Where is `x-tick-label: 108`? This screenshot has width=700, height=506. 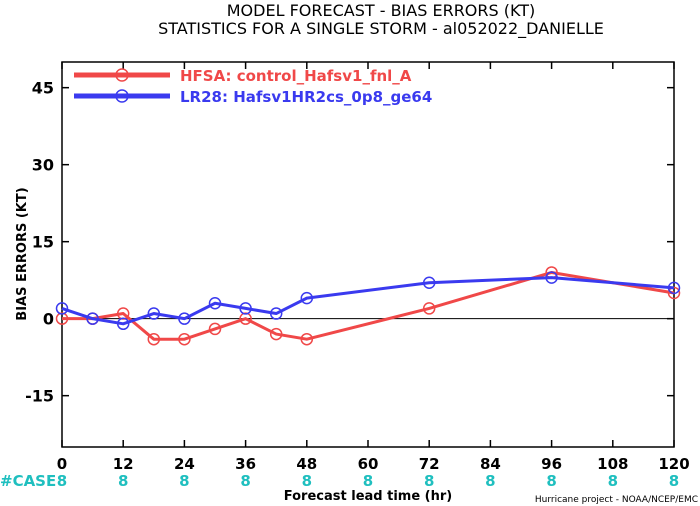
x-tick-label: 108 is located at coordinates (612, 464).